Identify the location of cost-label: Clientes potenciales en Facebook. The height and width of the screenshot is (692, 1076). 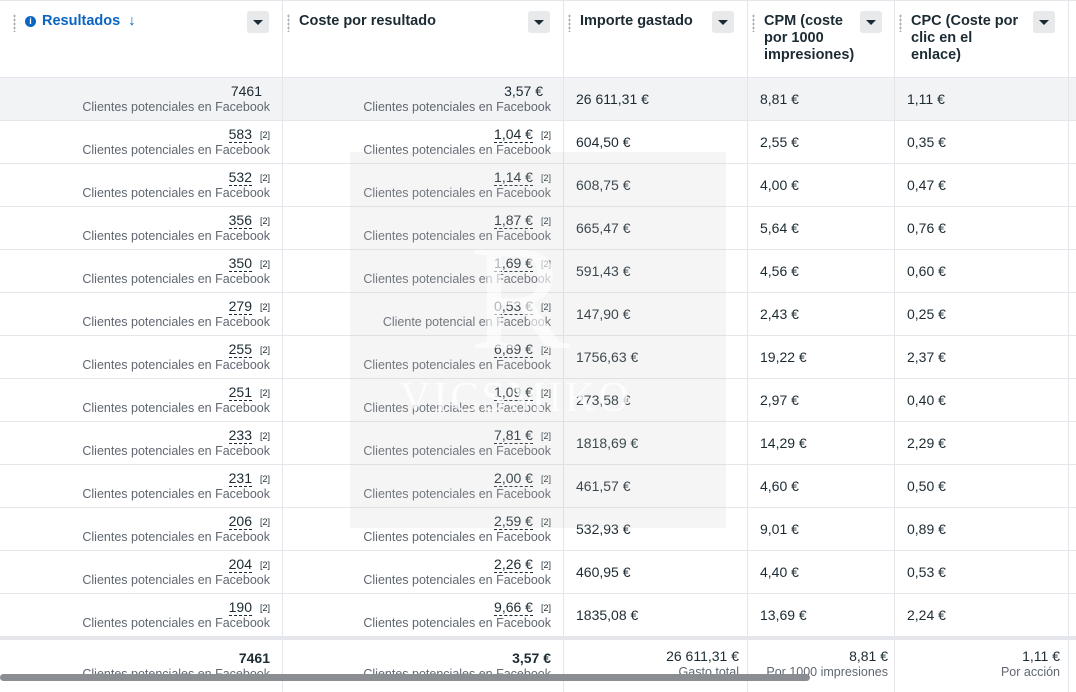
(457, 537).